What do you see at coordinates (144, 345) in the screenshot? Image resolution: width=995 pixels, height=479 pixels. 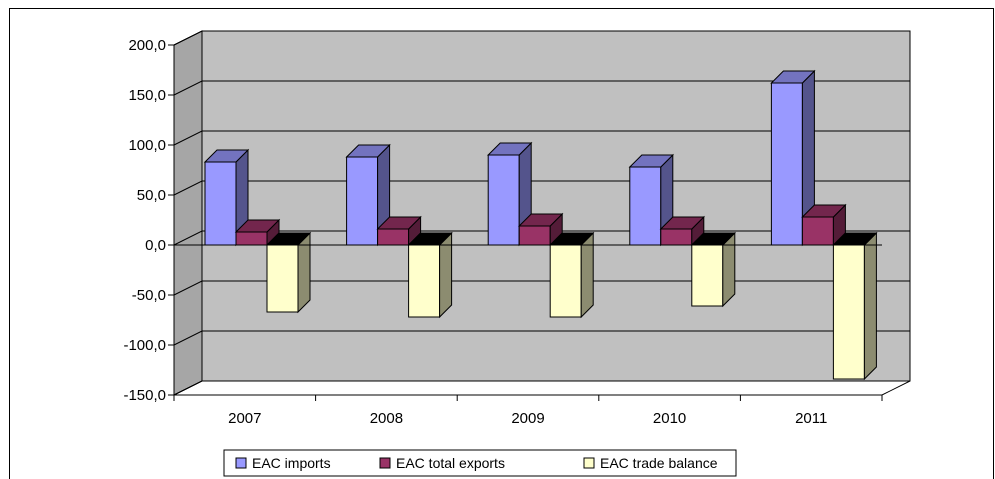 I see `y-tick-label: -100,0` at bounding box center [144, 345].